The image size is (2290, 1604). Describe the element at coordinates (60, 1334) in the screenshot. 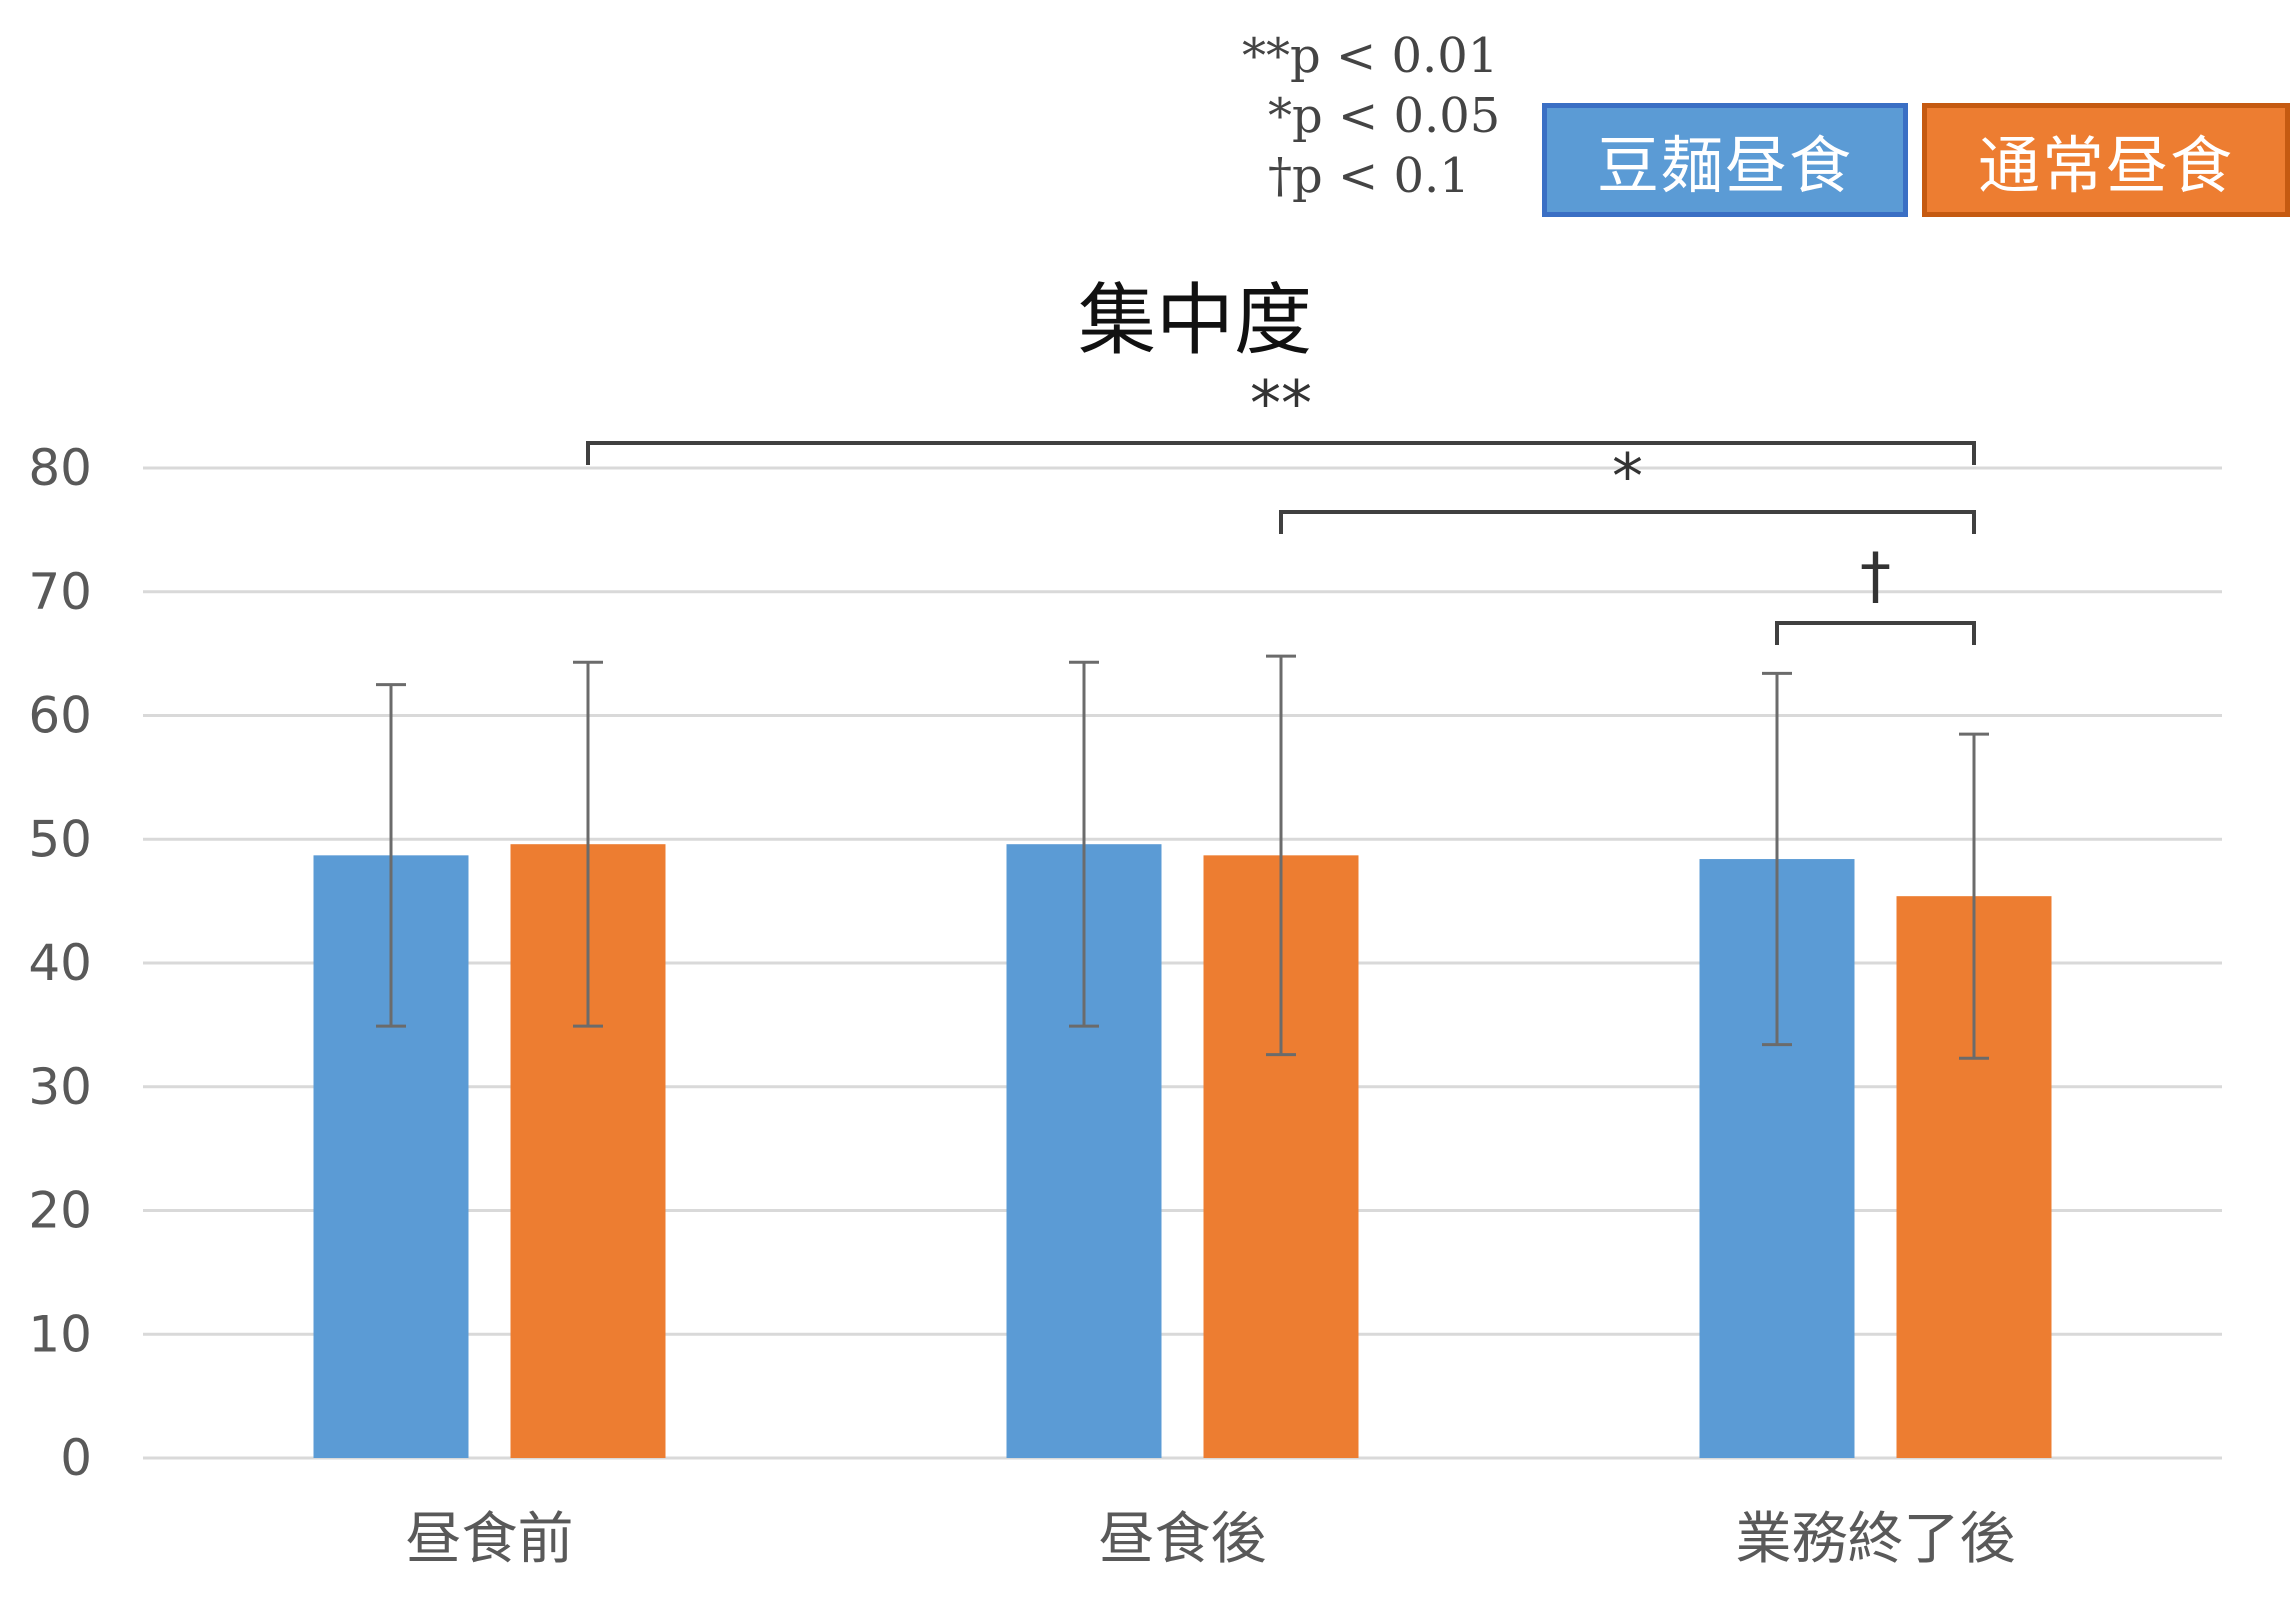

I see `y-tick-label: 10` at that location.